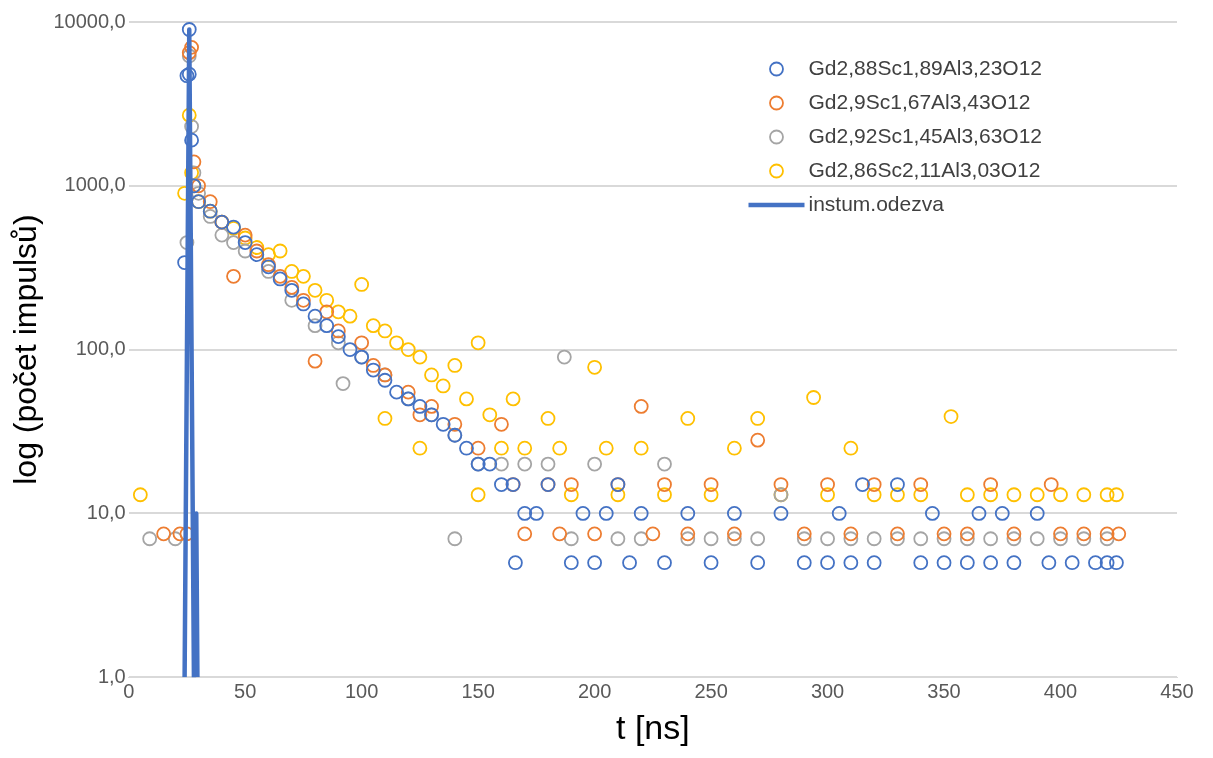 The width and height of the screenshot is (1213, 758). Describe the element at coordinates (100, 348) in the screenshot. I see `y-tick-label: 100,0` at that location.